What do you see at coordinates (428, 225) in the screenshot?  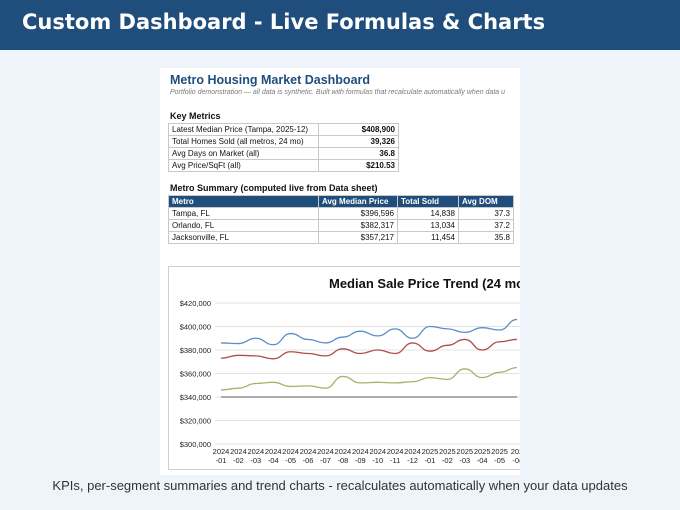 I see `table-cell: 13,034` at bounding box center [428, 225].